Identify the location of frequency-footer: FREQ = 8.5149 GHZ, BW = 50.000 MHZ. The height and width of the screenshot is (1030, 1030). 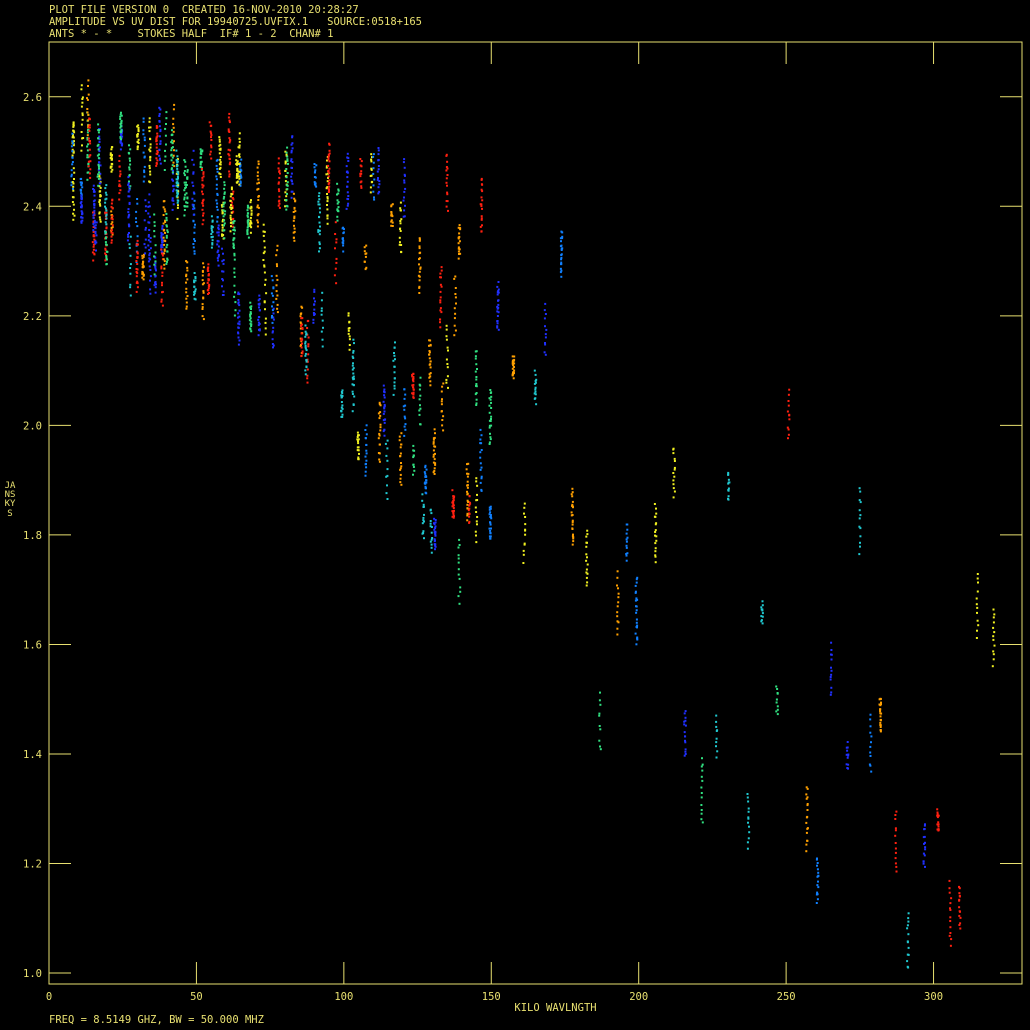
(156, 1020).